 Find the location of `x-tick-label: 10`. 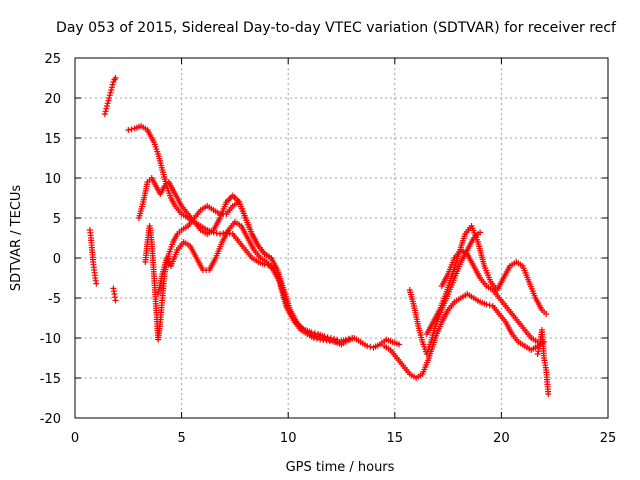

x-tick-label: 10 is located at coordinates (288, 438).